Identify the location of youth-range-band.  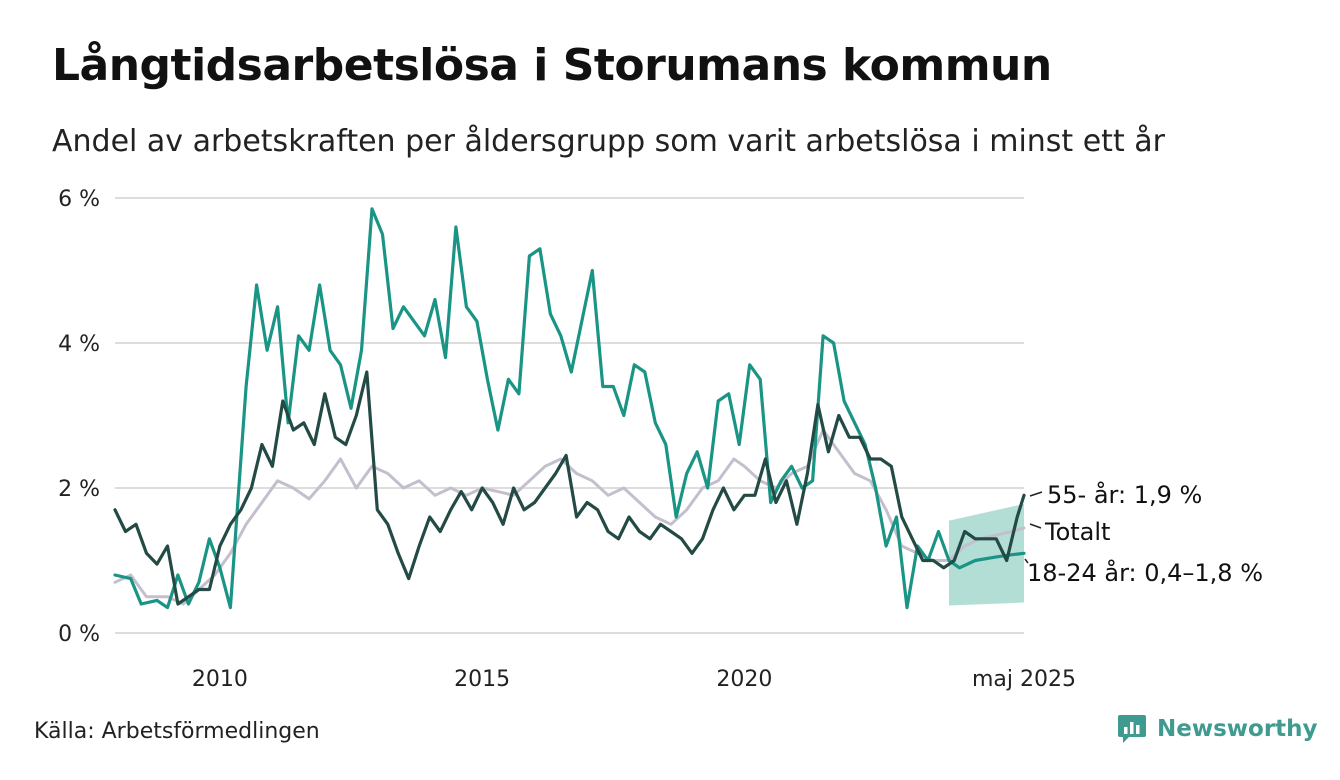
(986, 554).